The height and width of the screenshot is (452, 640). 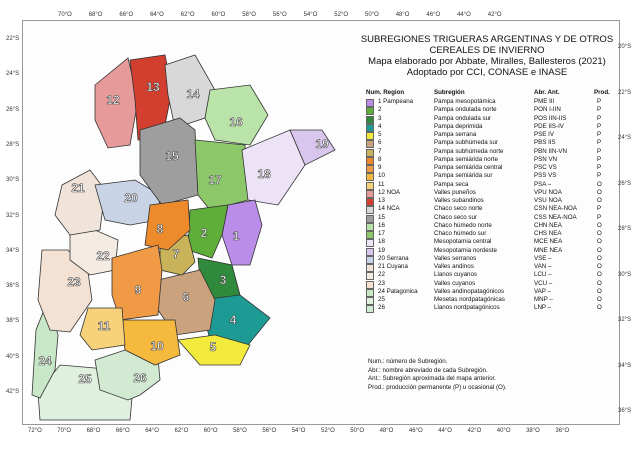 I want to click on region-21-area, so click(x=80, y=202).